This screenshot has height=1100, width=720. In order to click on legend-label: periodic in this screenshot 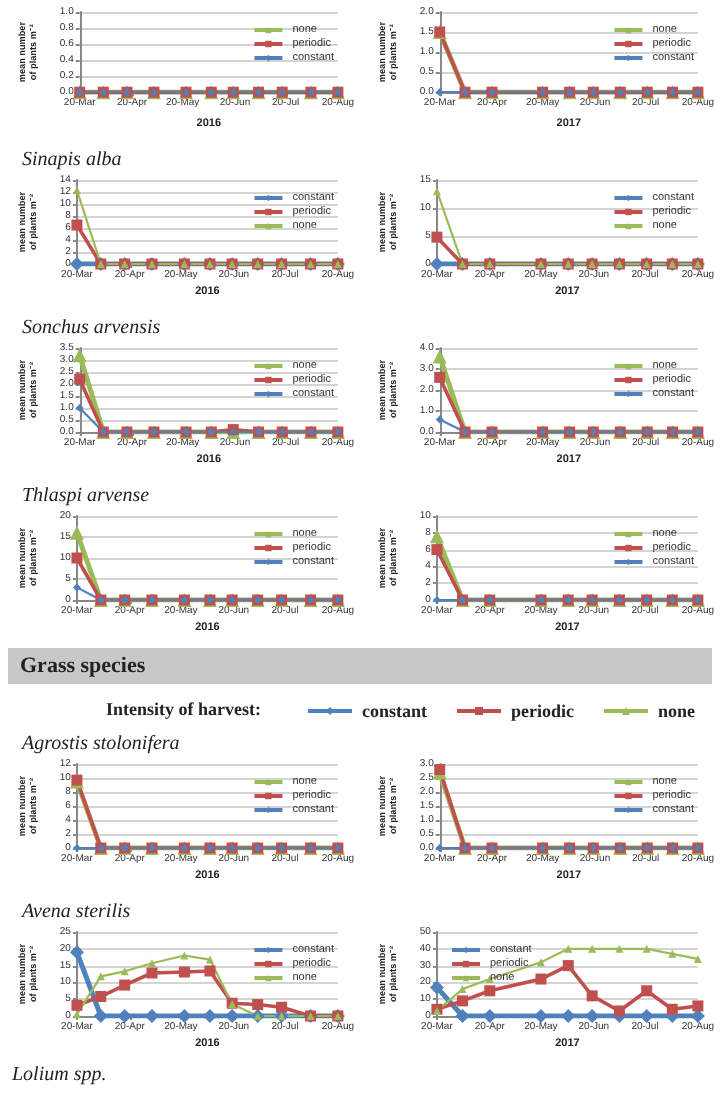, I will do `click(543, 711)`.